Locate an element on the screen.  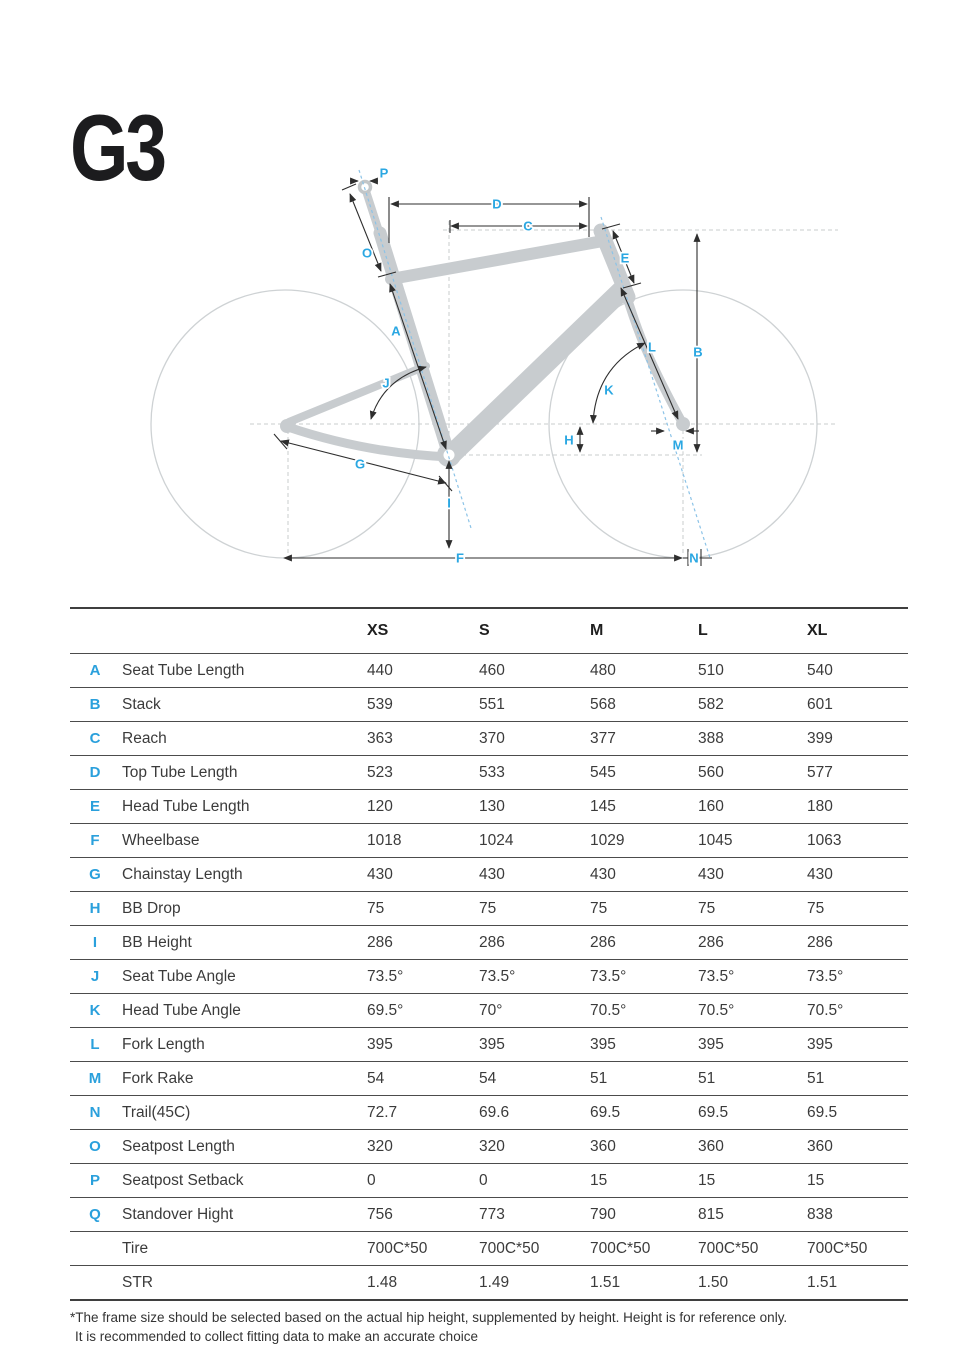
row-value: 838 is located at coordinates (820, 1214).